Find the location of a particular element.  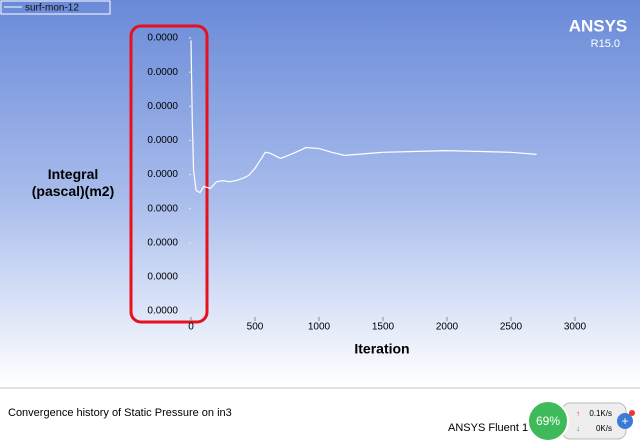

x-axis-label: Iteration is located at coordinates (381, 349).